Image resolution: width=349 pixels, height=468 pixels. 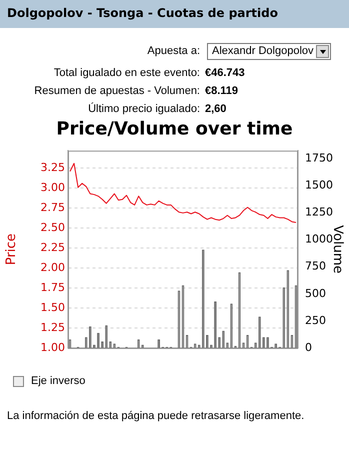 I want to click on text: Último precio igualado:, so click(x=143, y=109).